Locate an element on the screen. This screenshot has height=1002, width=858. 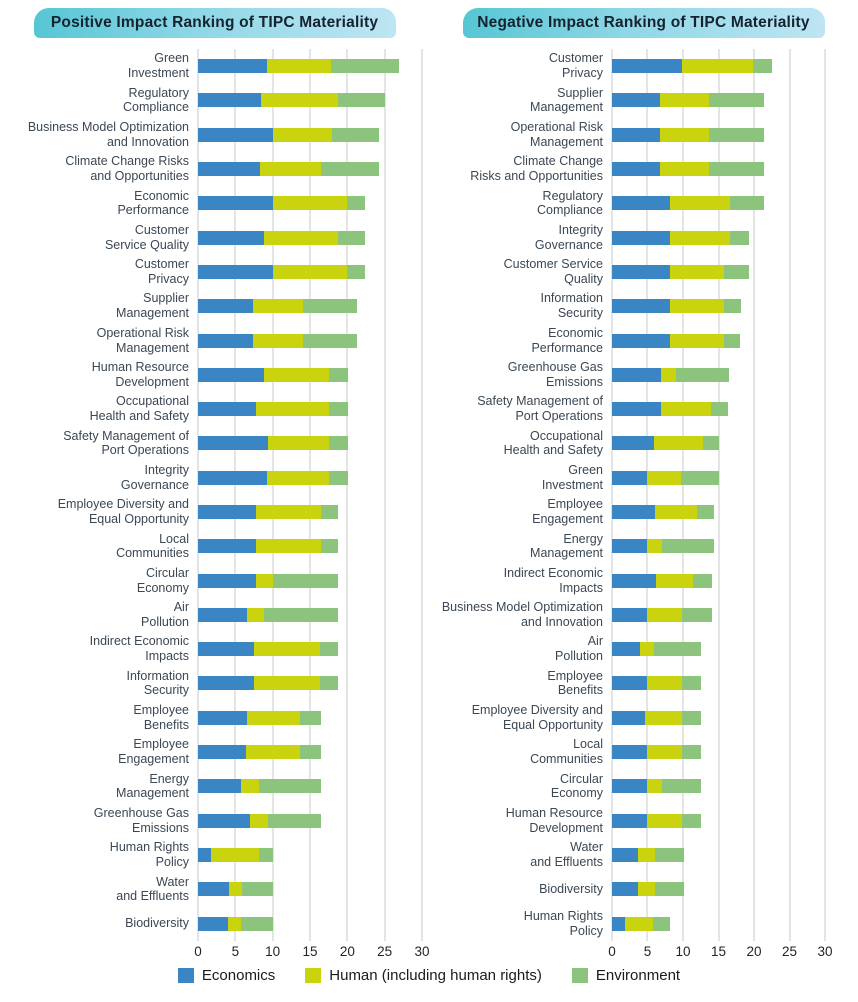
category-label: Customer Service Quality is located at coordinates (146, 237).